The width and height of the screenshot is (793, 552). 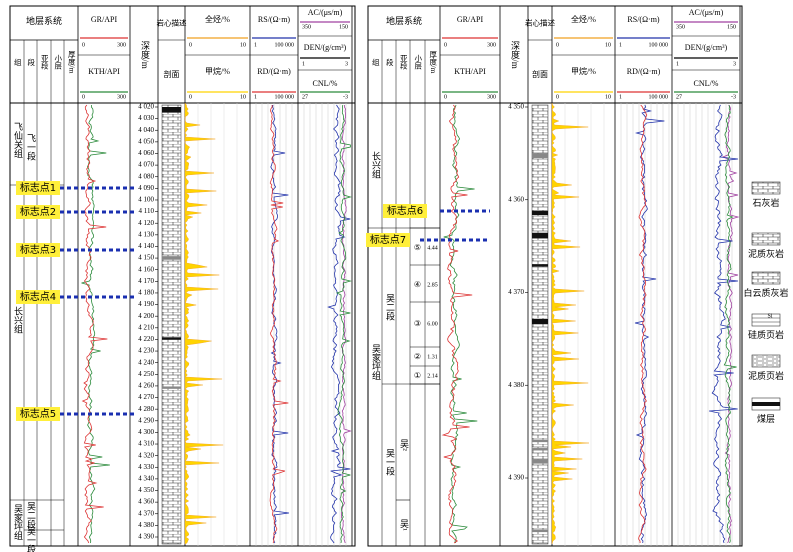 What do you see at coordinates (243, 45) in the screenshot?
I see `tg-scale-max: 10` at bounding box center [243, 45].